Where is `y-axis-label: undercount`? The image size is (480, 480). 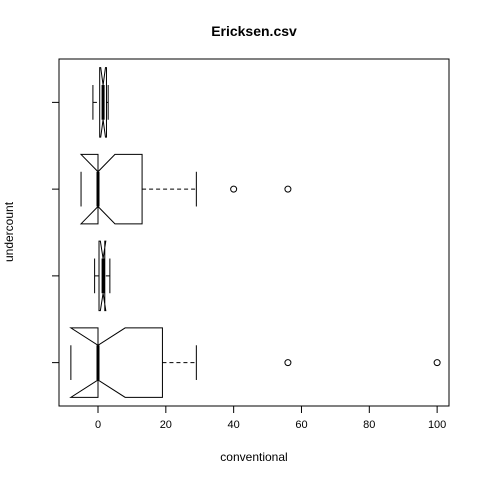 y-axis-label: undercount is located at coordinates (9, 231).